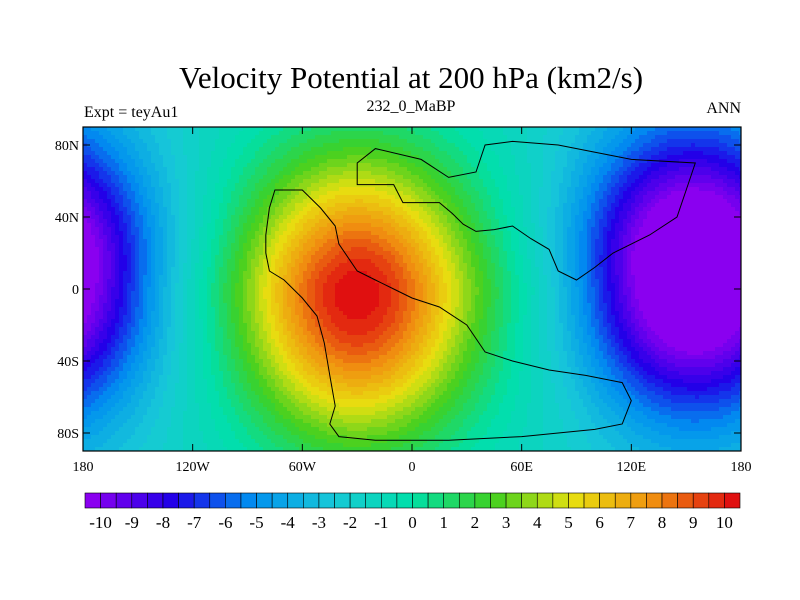 The height and width of the screenshot is (600, 800). Describe the element at coordinates (225, 522) in the screenshot. I see `colorbar-label: -6` at that location.